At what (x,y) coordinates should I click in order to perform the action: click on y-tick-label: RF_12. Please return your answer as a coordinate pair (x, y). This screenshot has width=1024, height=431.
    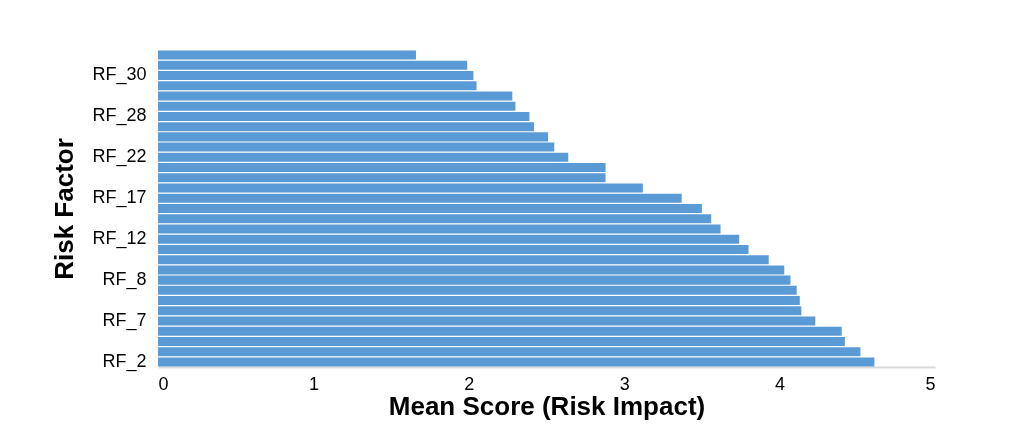
    Looking at the image, I should click on (119, 239).